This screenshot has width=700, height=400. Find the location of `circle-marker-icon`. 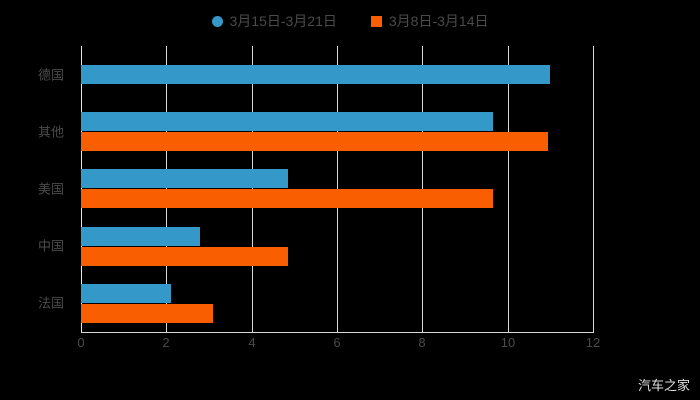

circle-marker-icon is located at coordinates (217, 21).